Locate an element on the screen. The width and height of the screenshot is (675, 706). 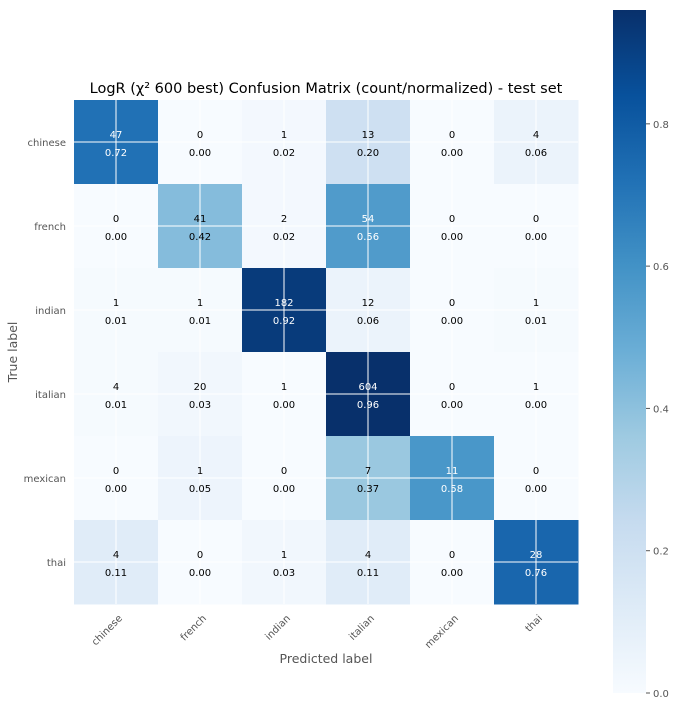
cell-normalized-label: 0.42 is located at coordinates (200, 237).